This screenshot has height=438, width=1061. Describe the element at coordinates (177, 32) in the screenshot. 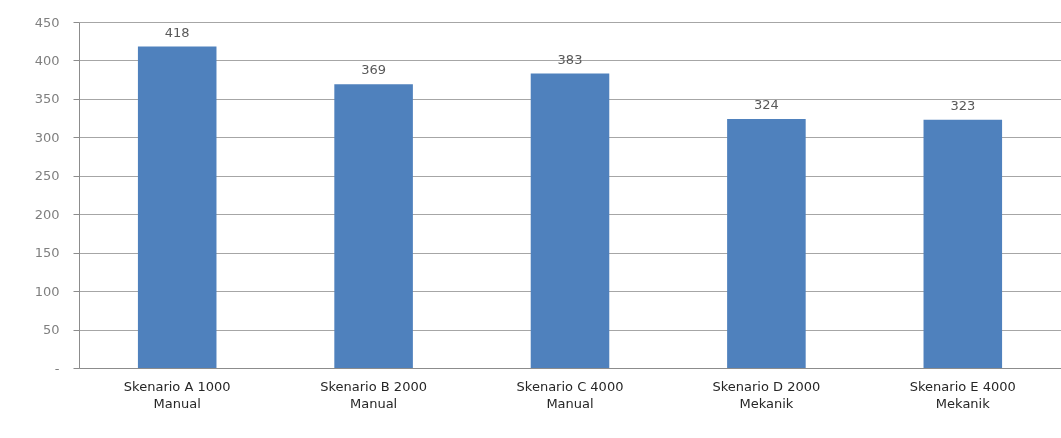

I see `data-label: 418` at that location.